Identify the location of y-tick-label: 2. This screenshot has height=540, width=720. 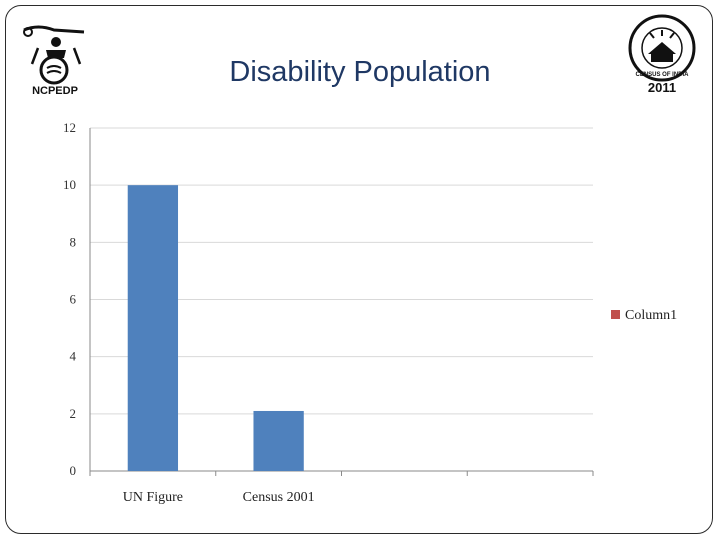
(73, 413).